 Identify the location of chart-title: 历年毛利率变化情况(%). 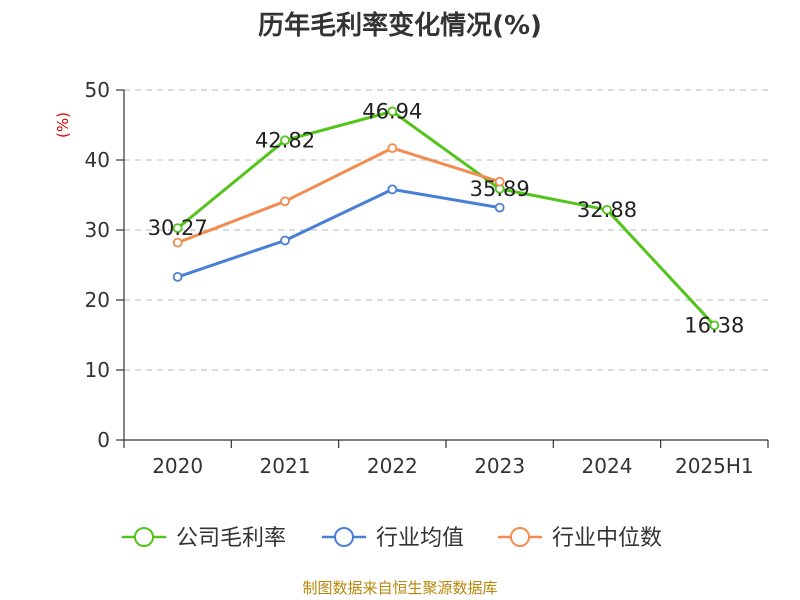
(400, 25).